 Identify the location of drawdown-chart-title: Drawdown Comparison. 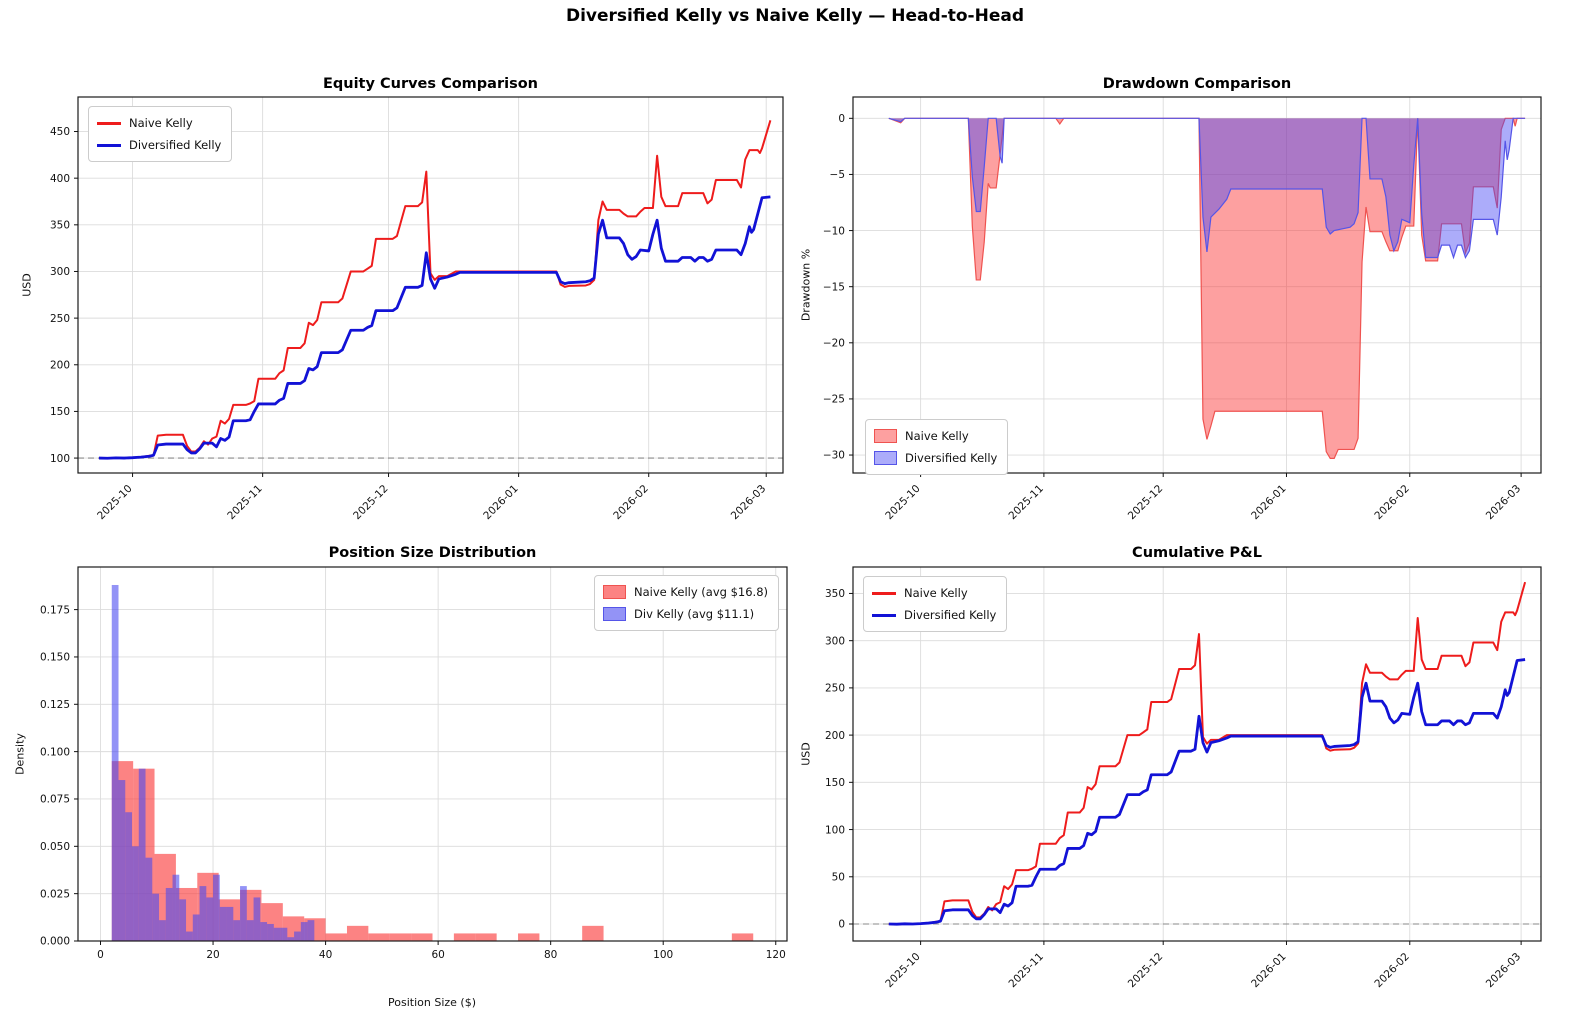
(1197, 84).